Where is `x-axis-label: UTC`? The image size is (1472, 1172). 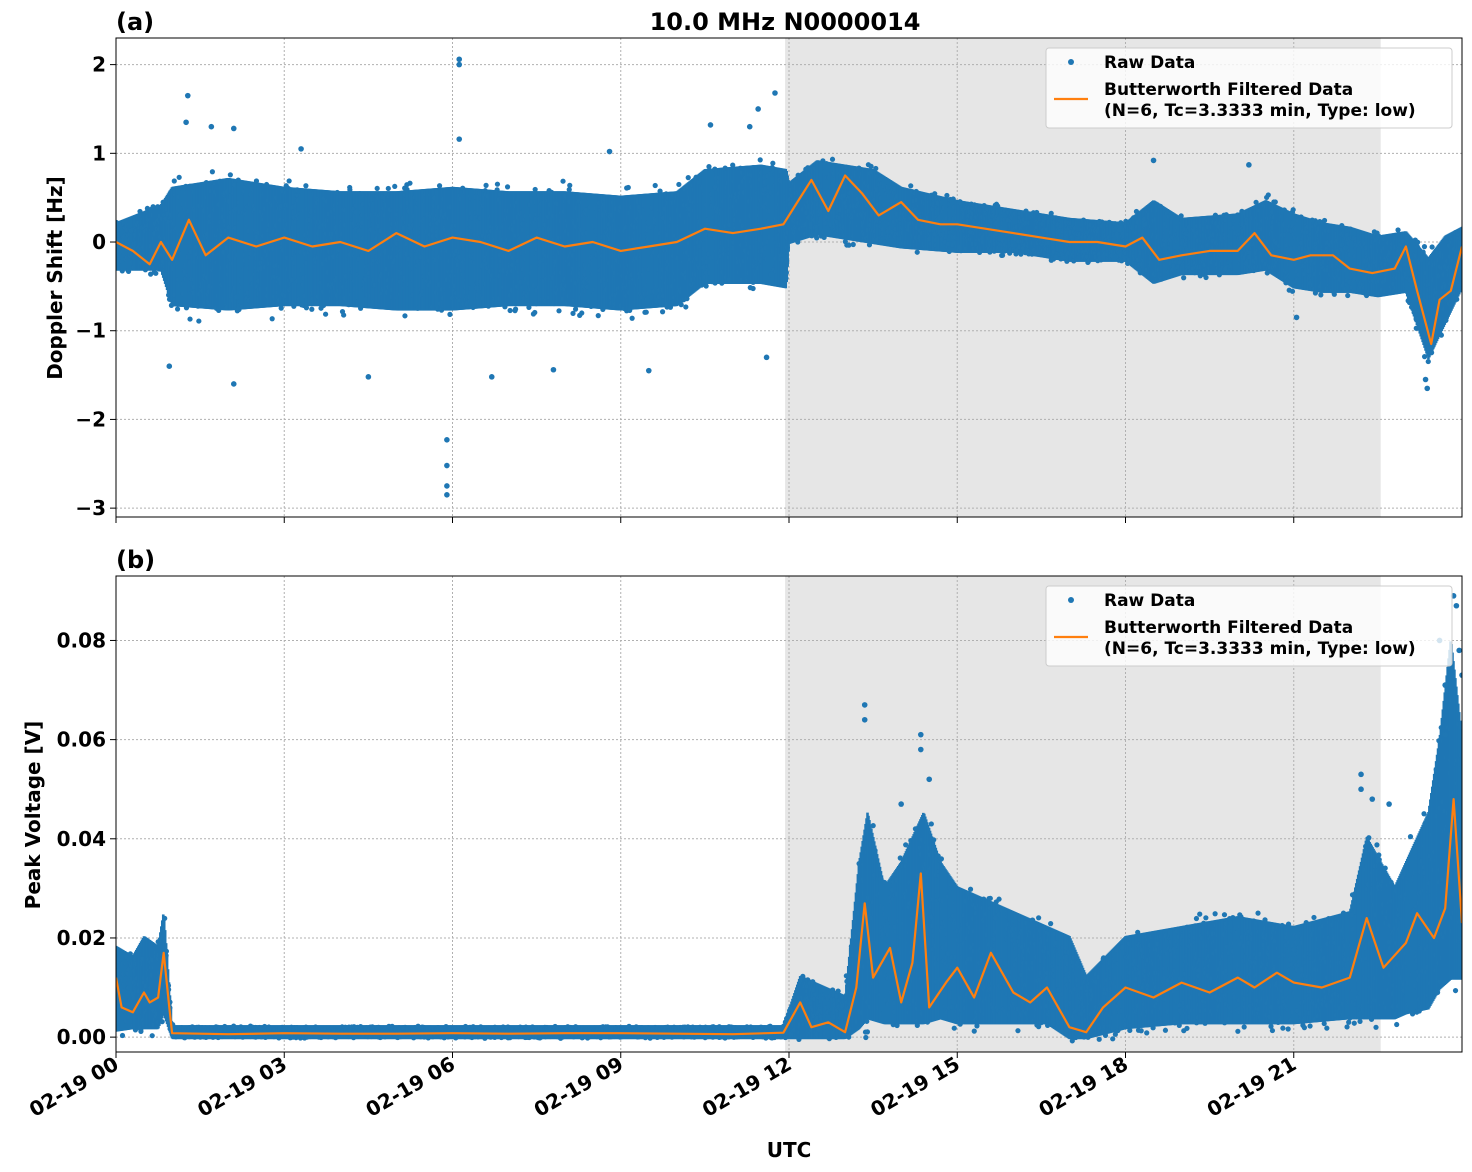
x-axis-label: UTC is located at coordinates (789, 1150).